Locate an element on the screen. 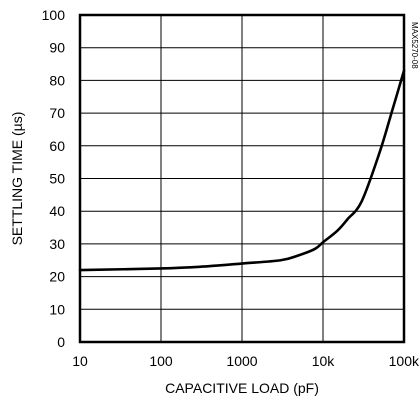 This screenshot has height=402, width=419. y-tick-label-4: 40 is located at coordinates (57, 211).